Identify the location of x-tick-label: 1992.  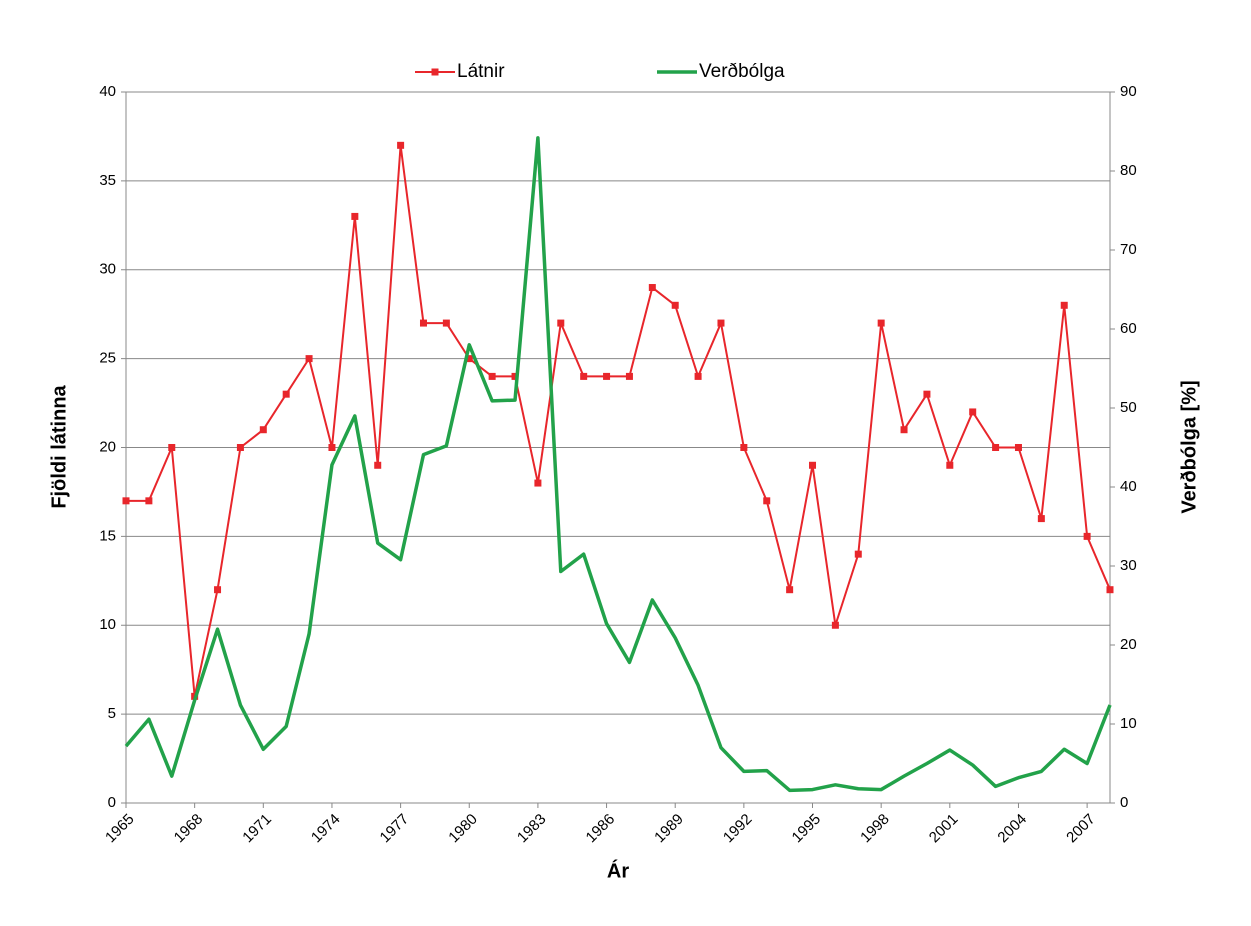
(738, 829).